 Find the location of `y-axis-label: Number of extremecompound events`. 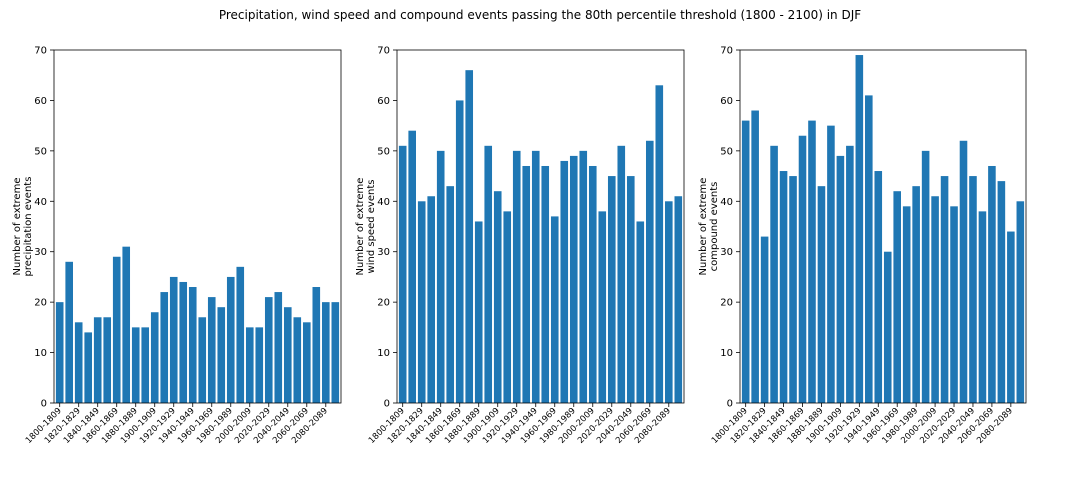

y-axis-label: Number of extremecompound events is located at coordinates (709, 227).